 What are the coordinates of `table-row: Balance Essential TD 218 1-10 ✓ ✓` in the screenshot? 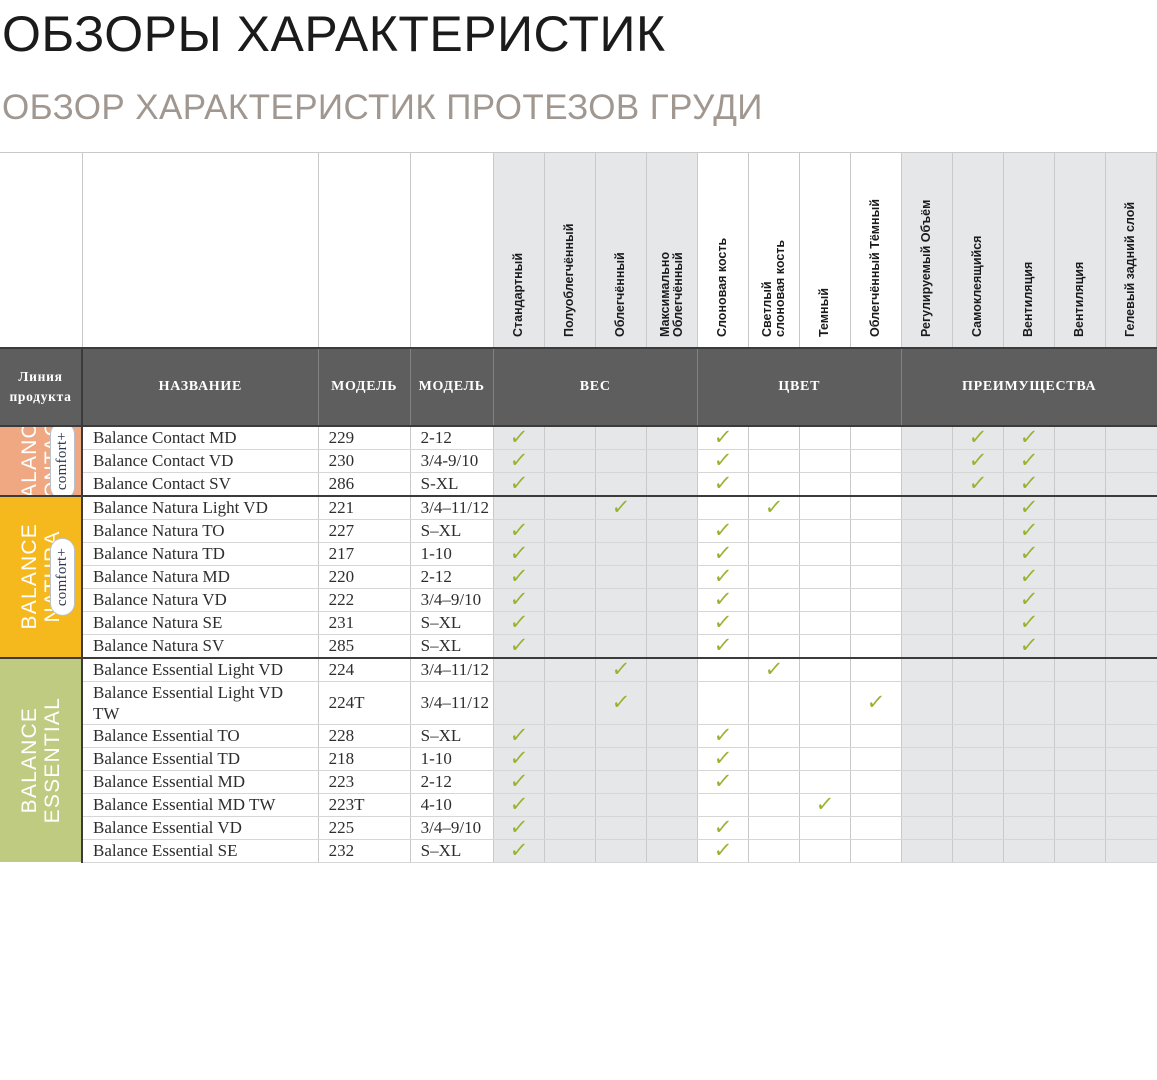 It's located at (578, 758).